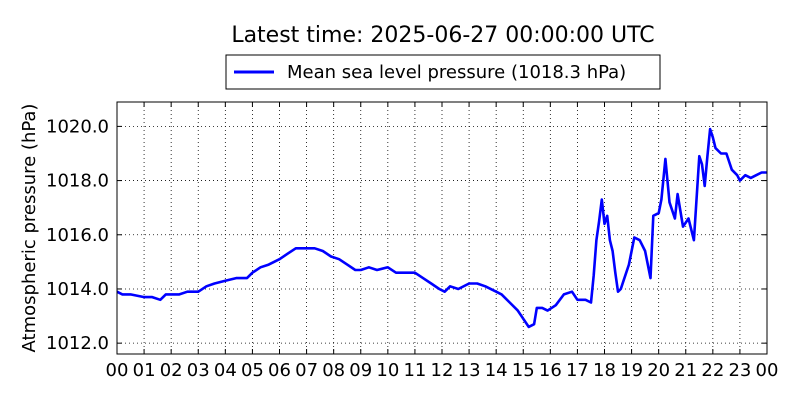 The width and height of the screenshot is (800, 400). What do you see at coordinates (360, 370) in the screenshot?
I see `x-tick-label: 09` at bounding box center [360, 370].